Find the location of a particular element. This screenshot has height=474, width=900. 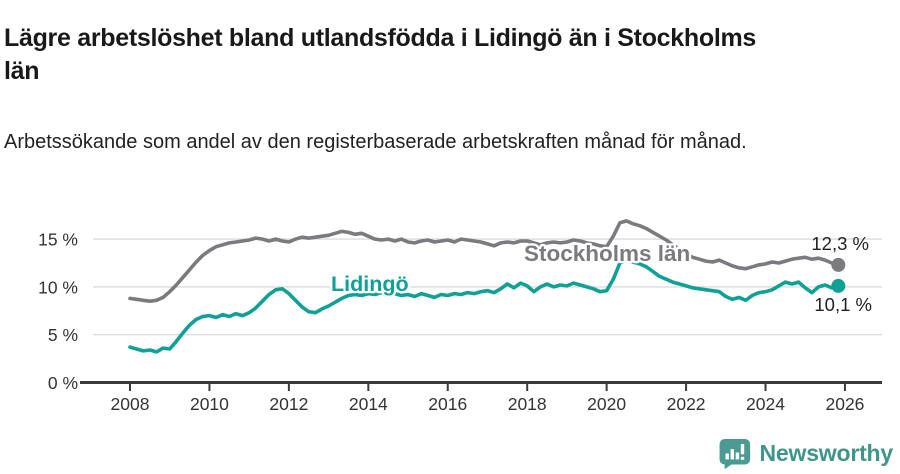

newsworthy-chart-bubble-icon is located at coordinates (734, 453).